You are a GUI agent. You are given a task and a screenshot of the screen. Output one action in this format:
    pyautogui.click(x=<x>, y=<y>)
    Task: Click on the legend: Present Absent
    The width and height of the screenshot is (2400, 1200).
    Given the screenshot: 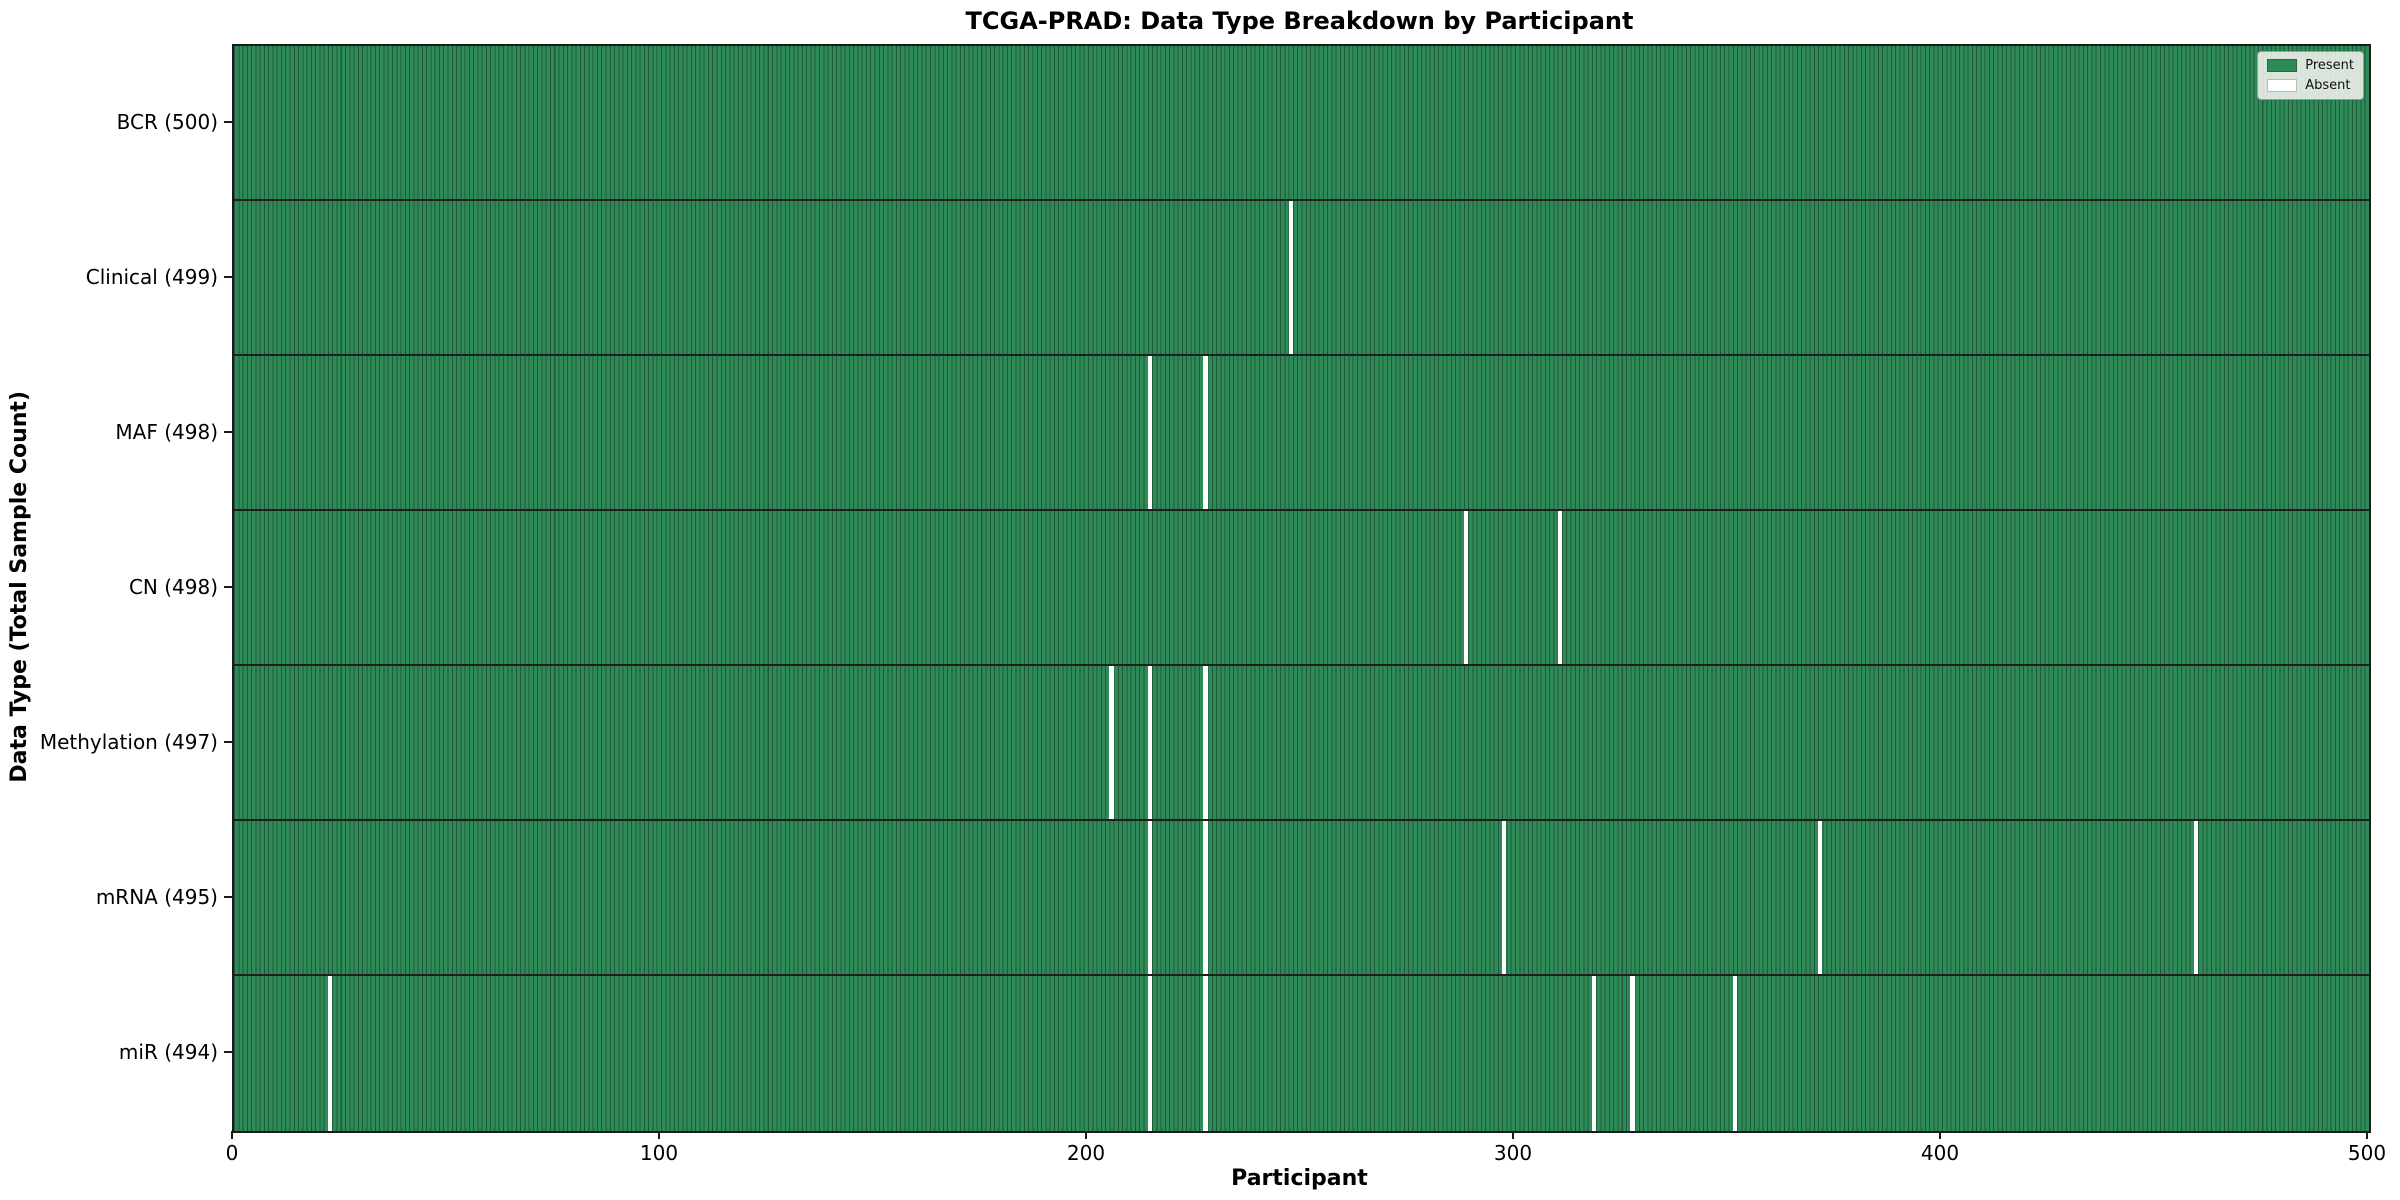 What is the action you would take?
    pyautogui.click(x=2310, y=75)
    